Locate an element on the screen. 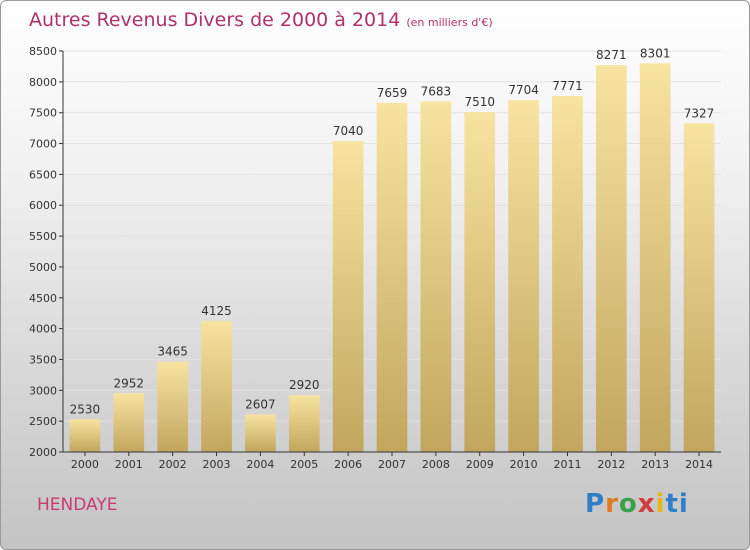 The height and width of the screenshot is (550, 750). city-name: HENDAYE is located at coordinates (77, 505).